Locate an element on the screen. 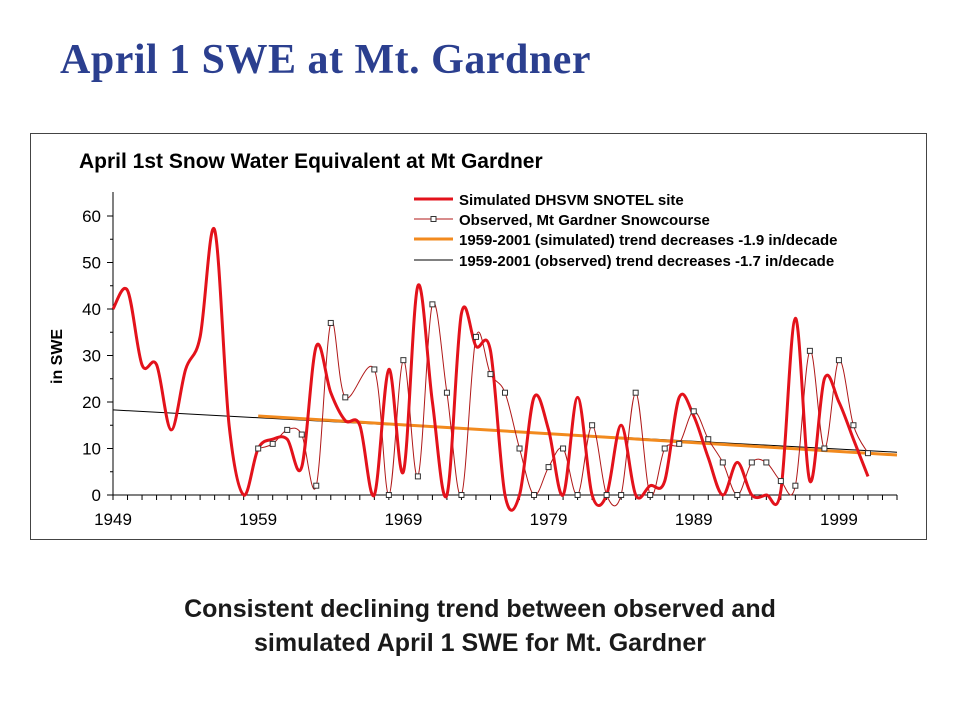 The width and height of the screenshot is (960, 720). simulated-trend-line is located at coordinates (578, 435).